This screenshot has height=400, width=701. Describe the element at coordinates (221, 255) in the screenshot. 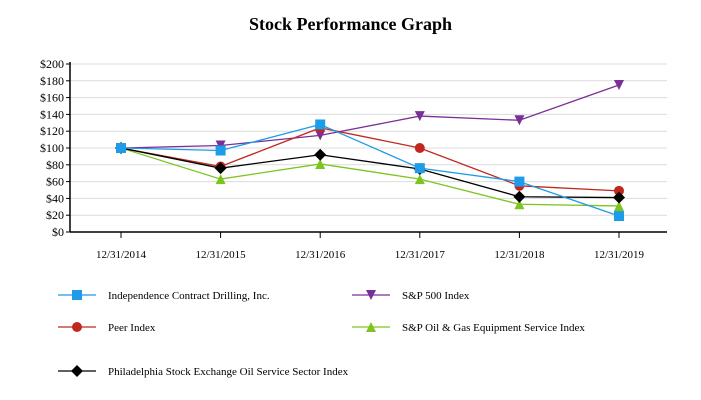

I see `x-tick-label: 12/31/2015` at that location.